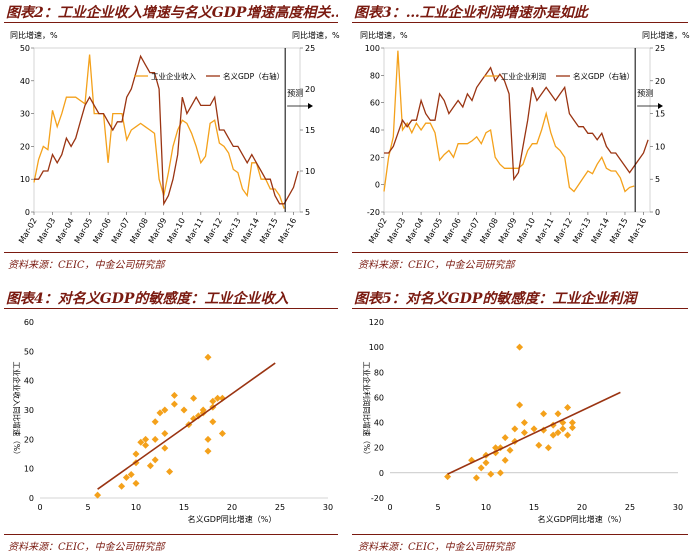  Describe the element at coordinates (523, 76) in the screenshot. I see `legend-label: 工业企业利润` at that location.